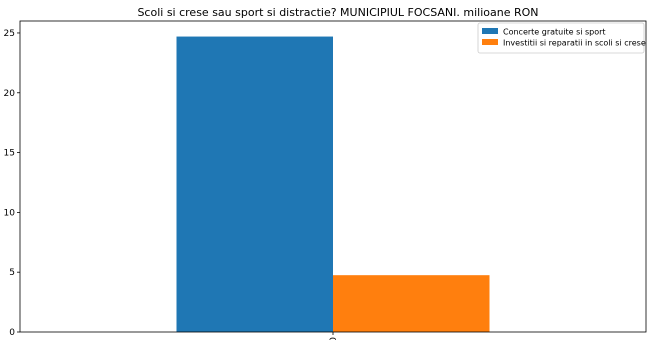  Describe the element at coordinates (334, 338) in the screenshot. I see `x-tick-label-0: 0` at that location.